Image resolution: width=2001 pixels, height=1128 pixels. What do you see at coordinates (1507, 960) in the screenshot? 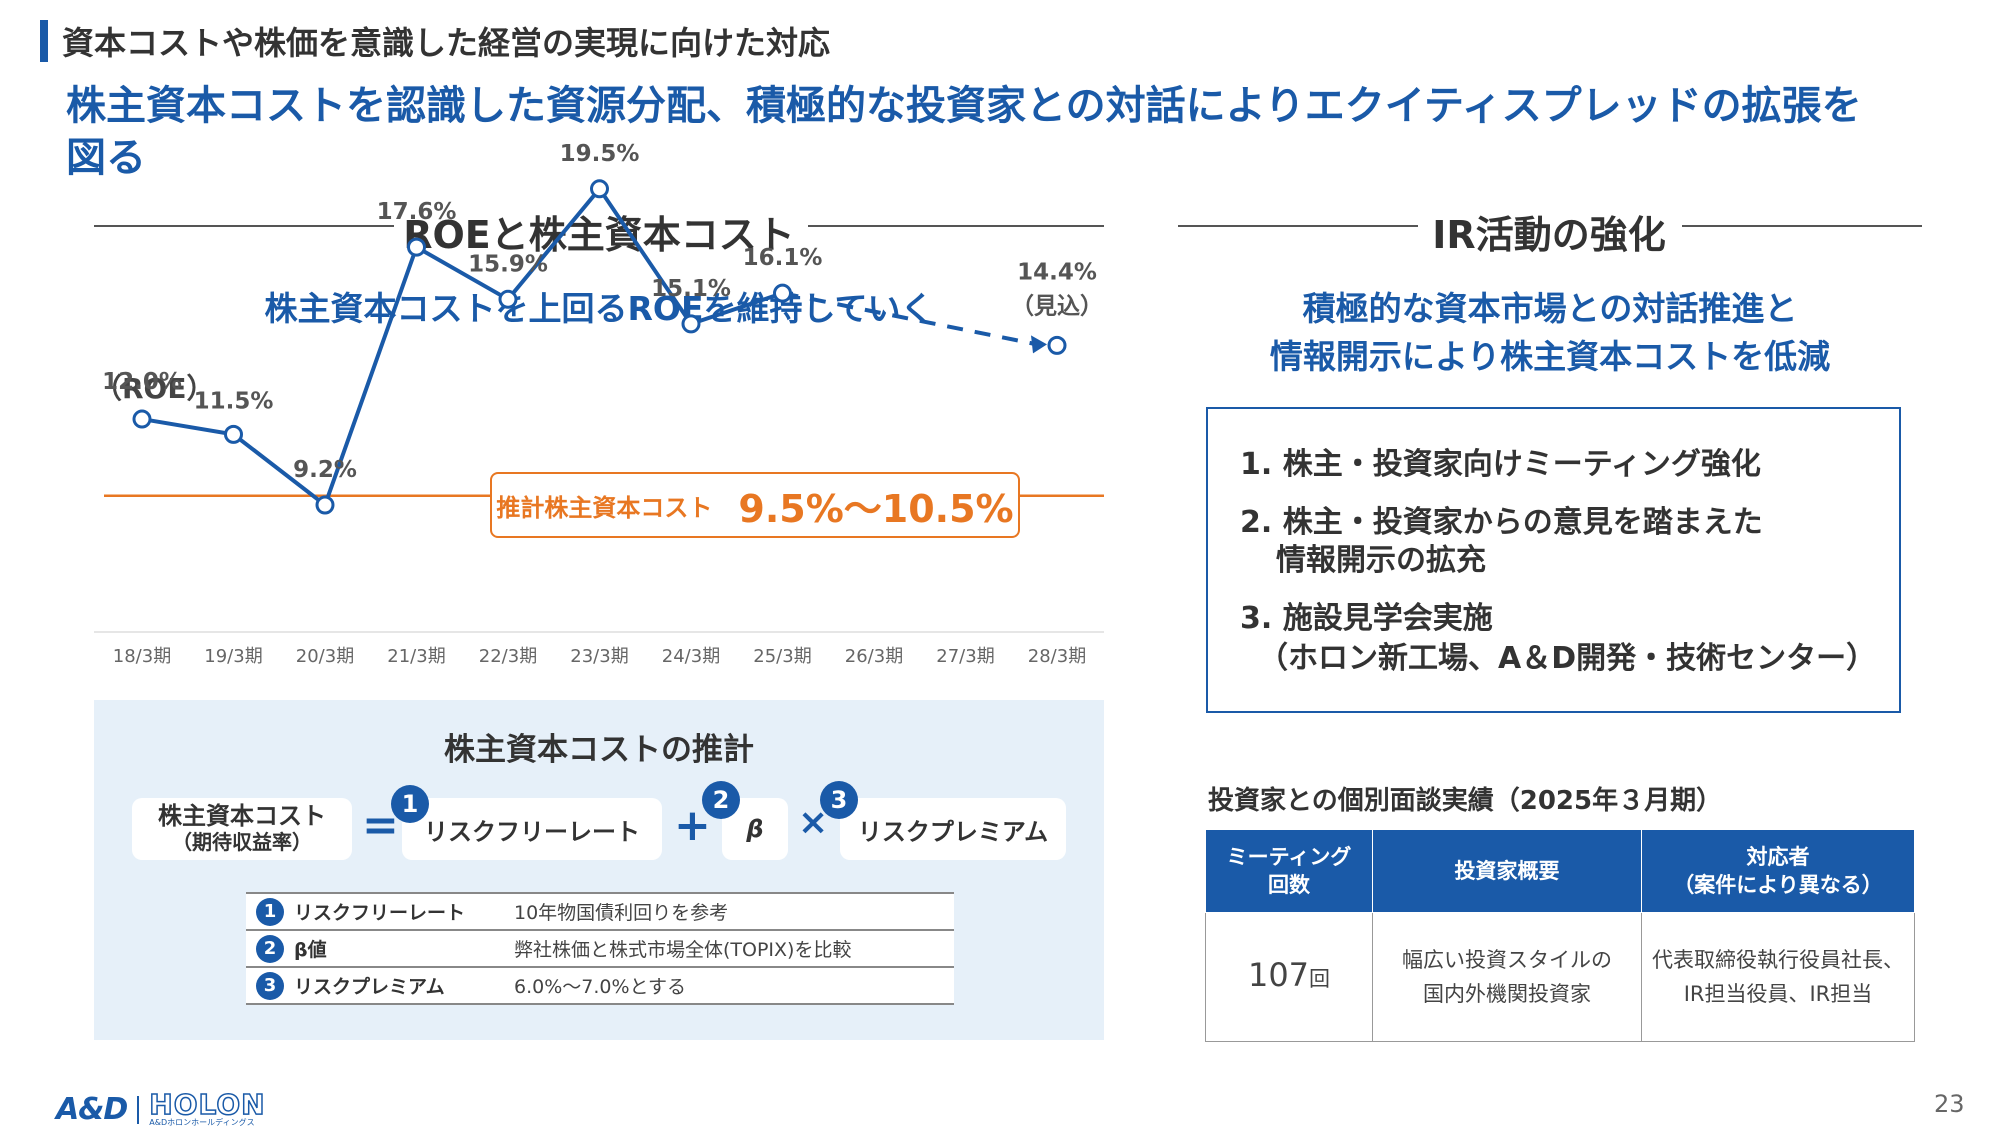
I see `overview-line1: 幅広い投資スタイルの` at bounding box center [1507, 960].